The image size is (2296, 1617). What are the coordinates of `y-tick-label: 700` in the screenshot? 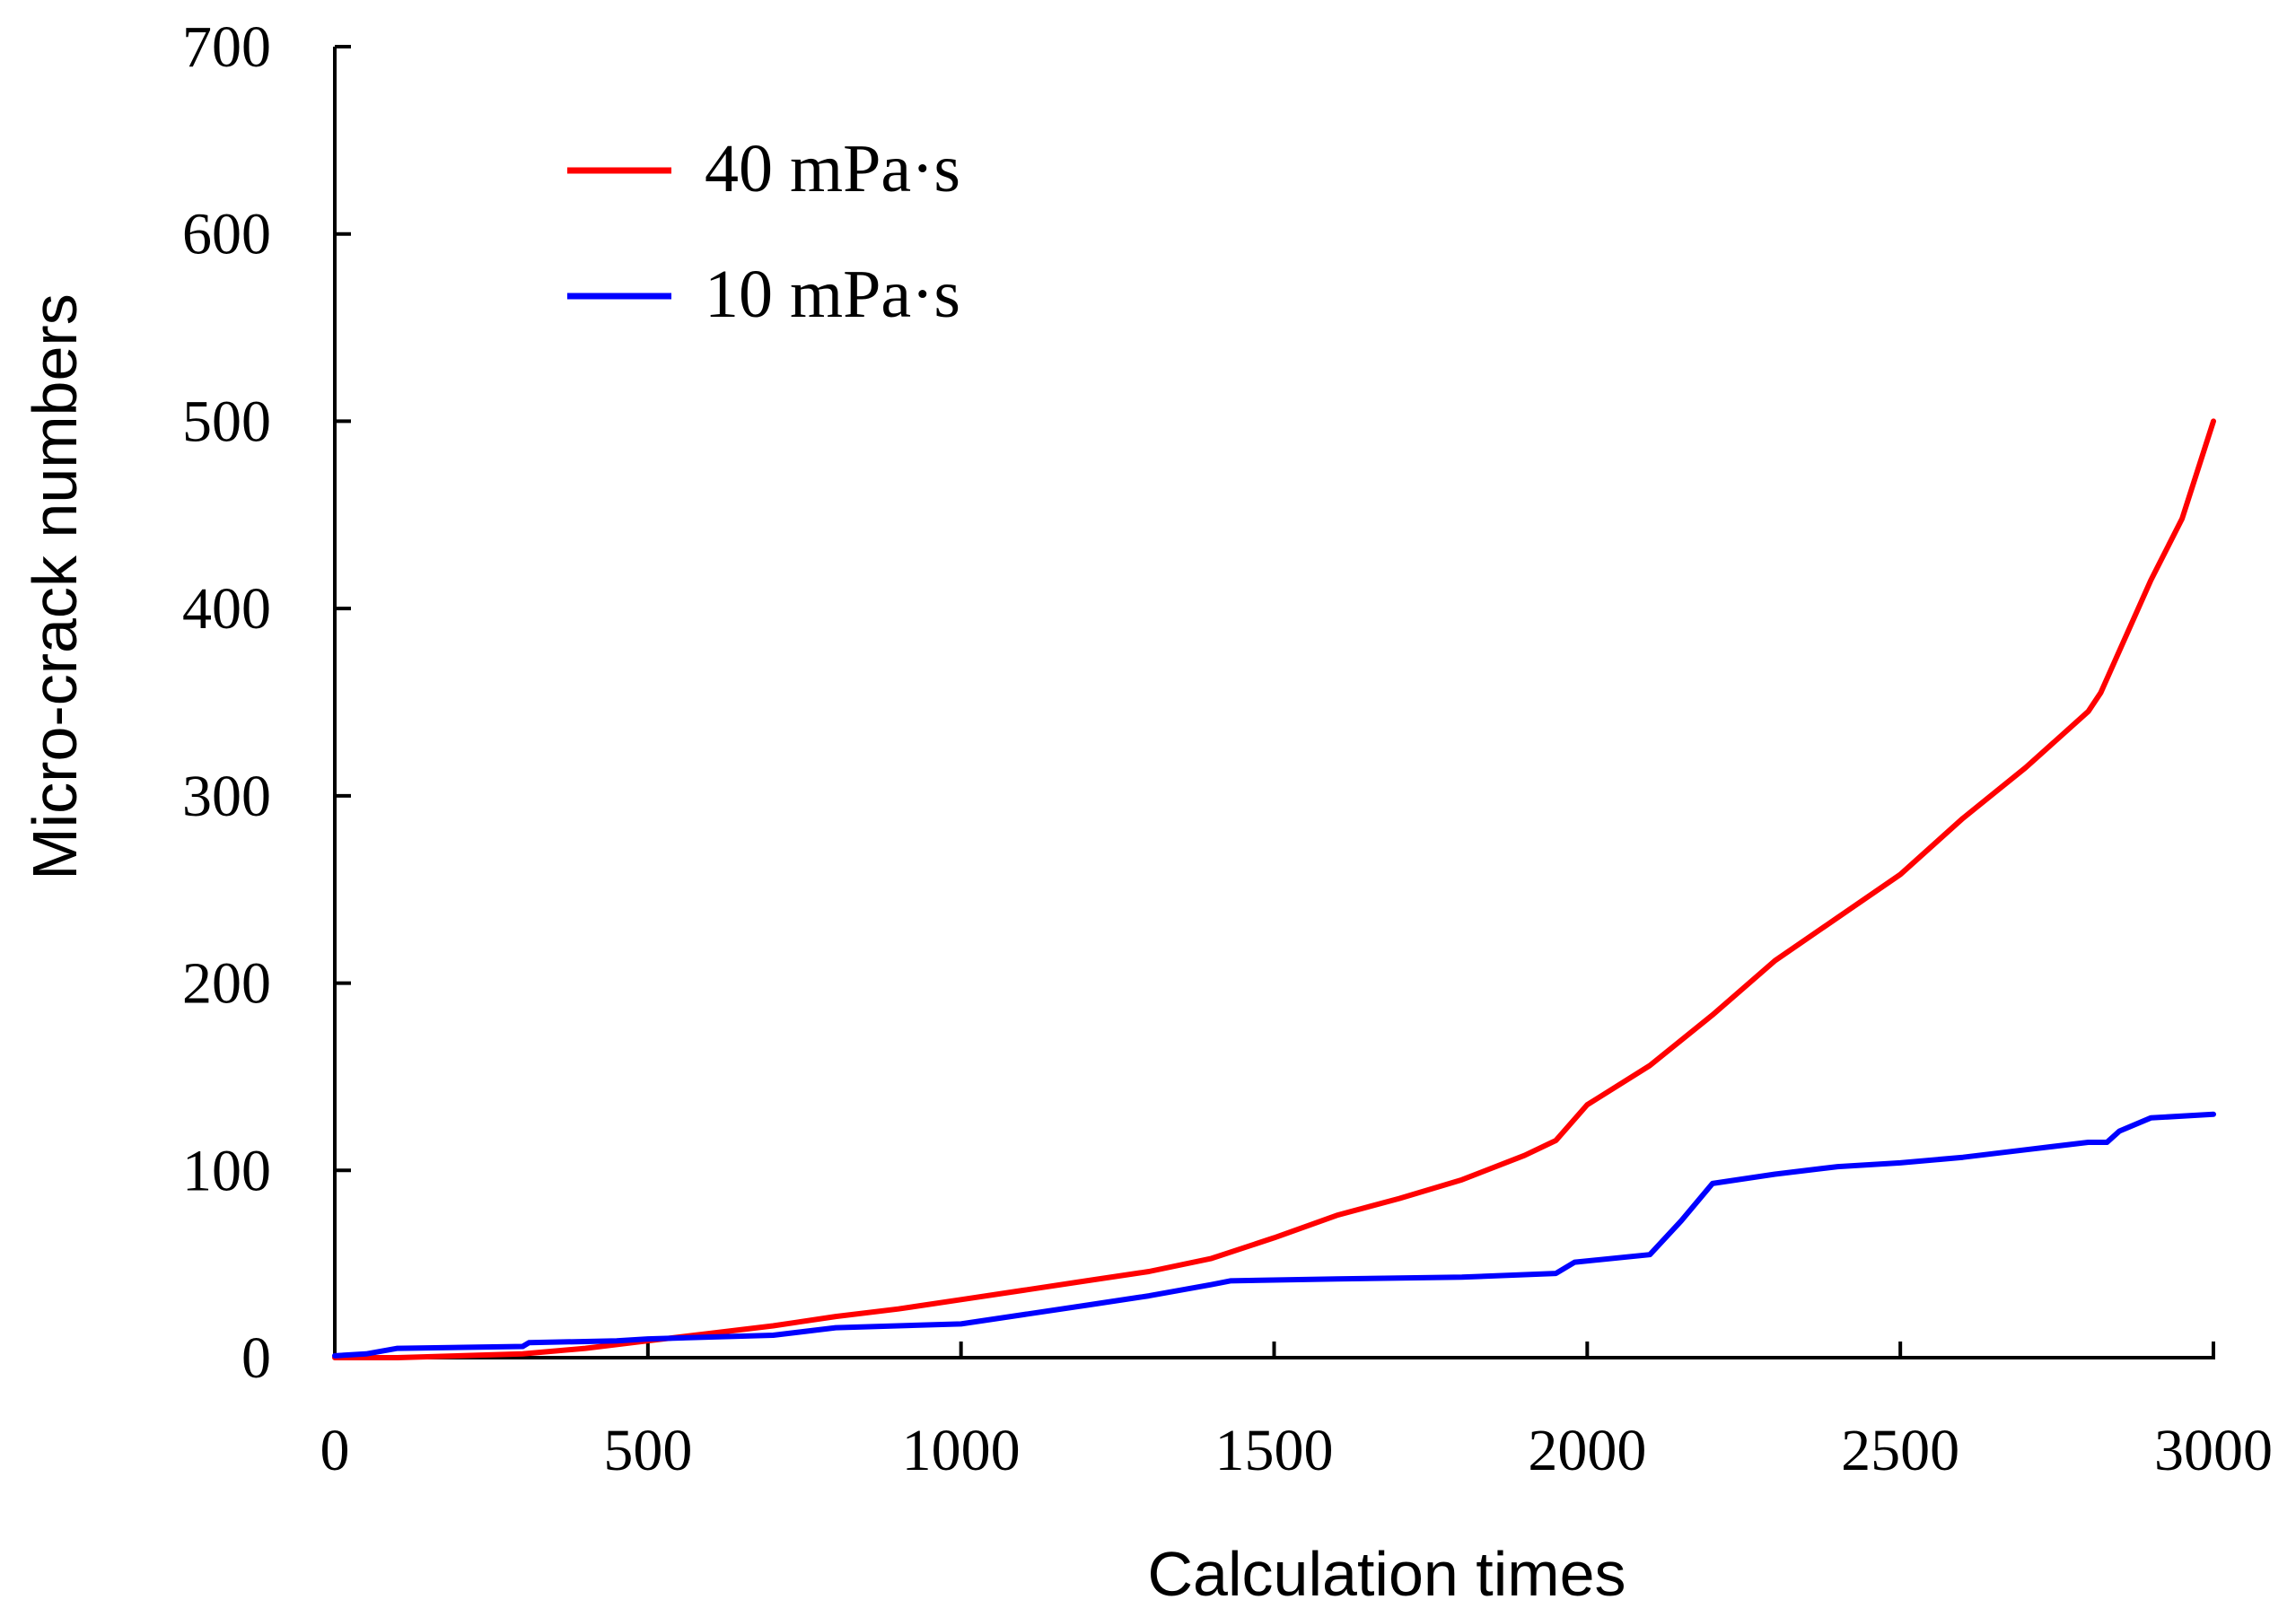 It's located at (226, 47).